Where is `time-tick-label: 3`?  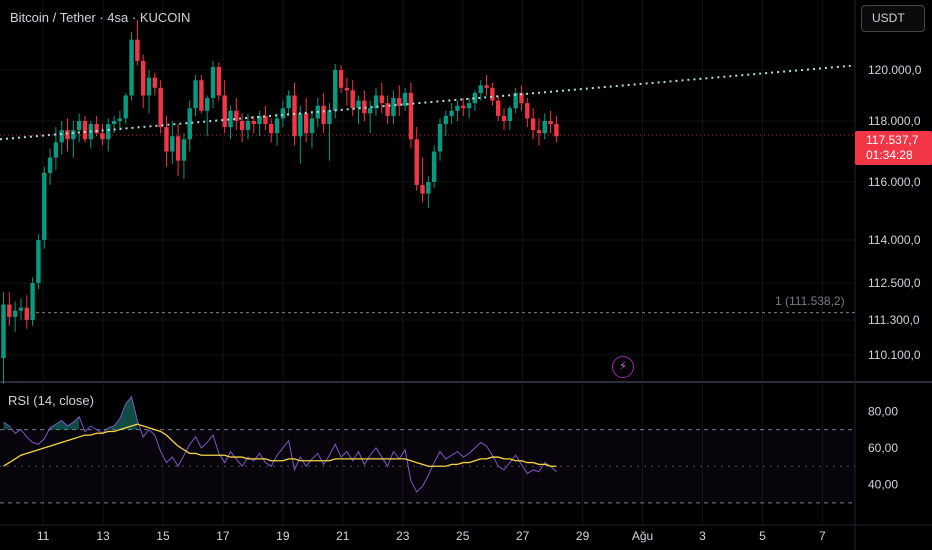
time-tick-label: 3 is located at coordinates (702, 536).